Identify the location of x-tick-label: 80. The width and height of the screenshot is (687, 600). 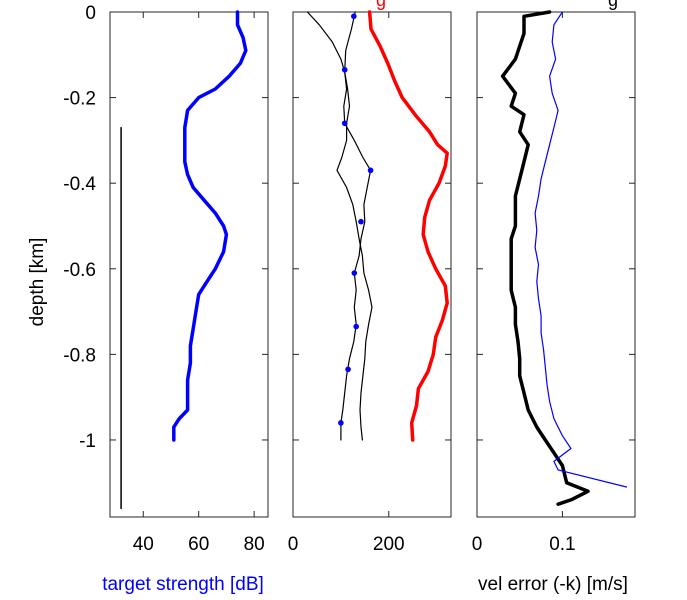
(254, 544).